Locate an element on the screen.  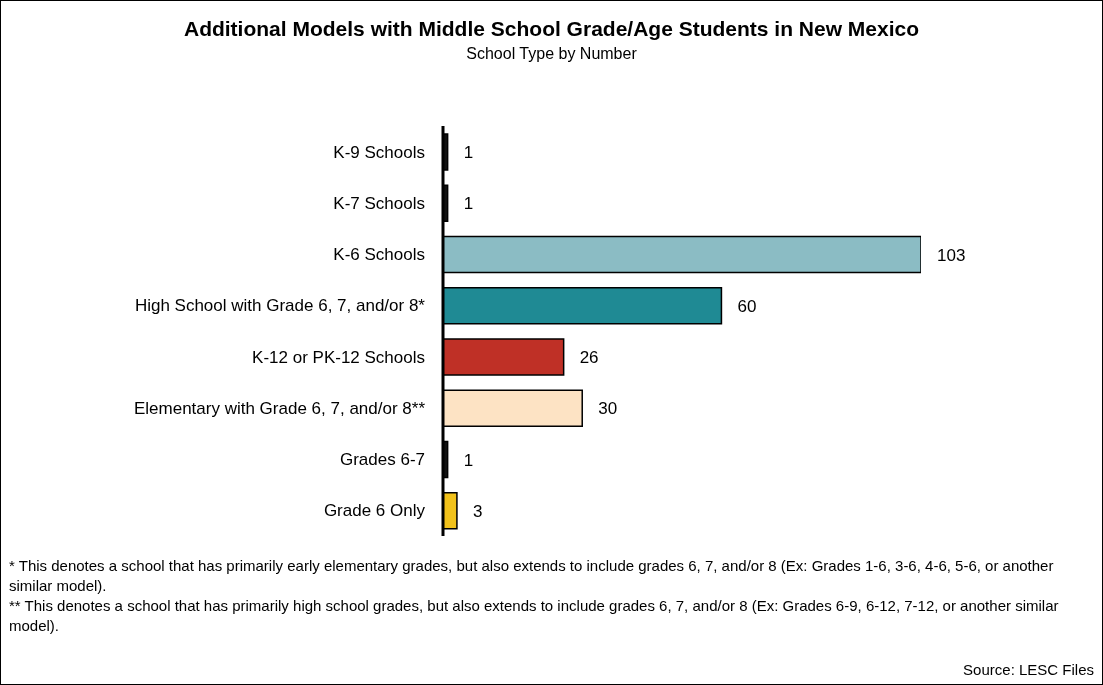
text: * This denotes a school that has primarily early elementary grades, but also extends to include grades 6, 7, and/or 8 (Ex: Grades 1-6, 3-6, 4-6, 5-6, or another similar model). is located at coordinates (532, 576).